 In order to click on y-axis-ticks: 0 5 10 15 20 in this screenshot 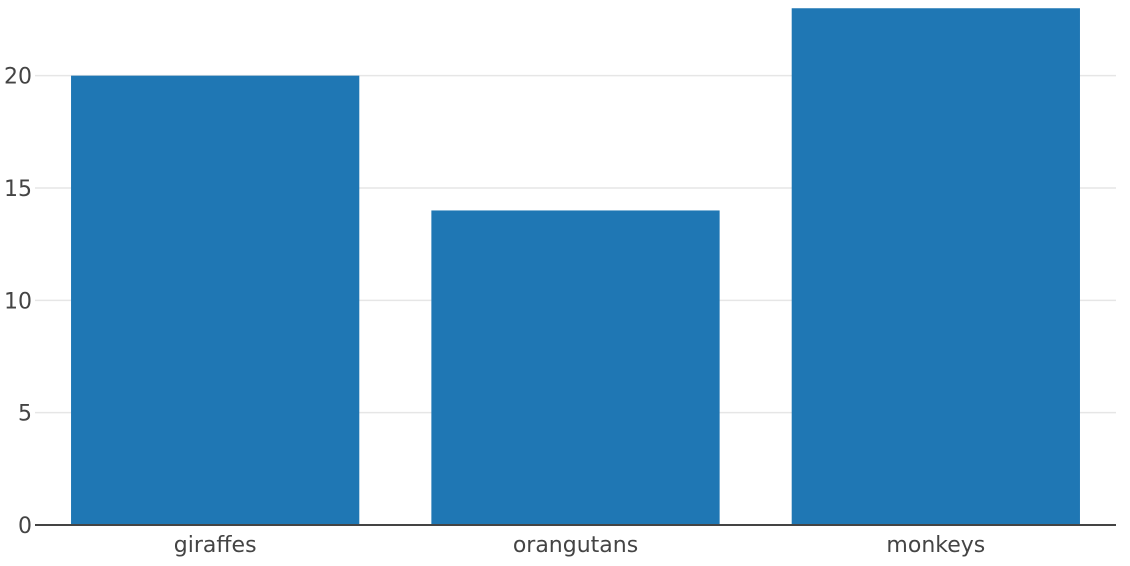, I will do `click(18, 302)`.